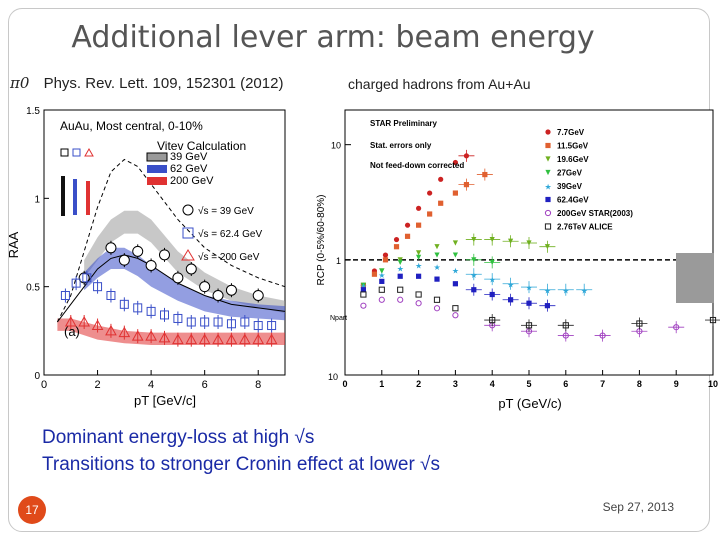 The width and height of the screenshot is (720, 540). What do you see at coordinates (185, 262) in the screenshot?
I see `band-39-gev` at bounding box center [185, 262].